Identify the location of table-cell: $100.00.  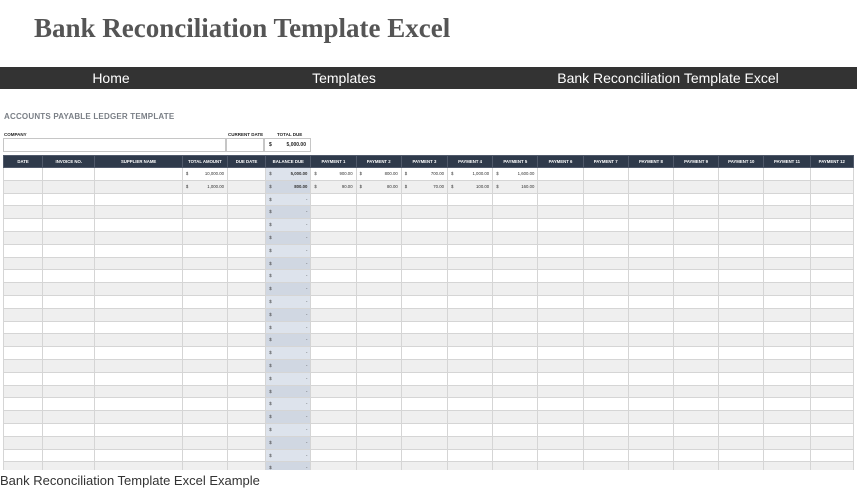
(470, 186).